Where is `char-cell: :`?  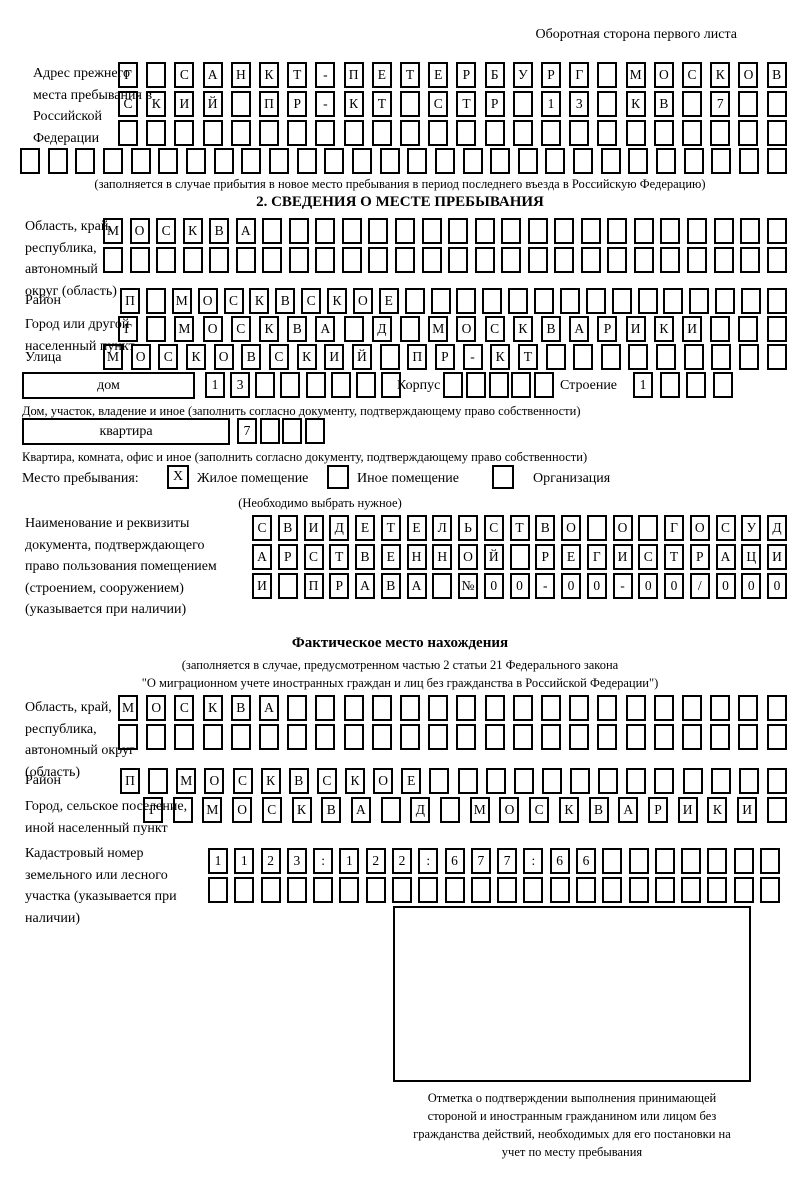 char-cell: : is located at coordinates (533, 861).